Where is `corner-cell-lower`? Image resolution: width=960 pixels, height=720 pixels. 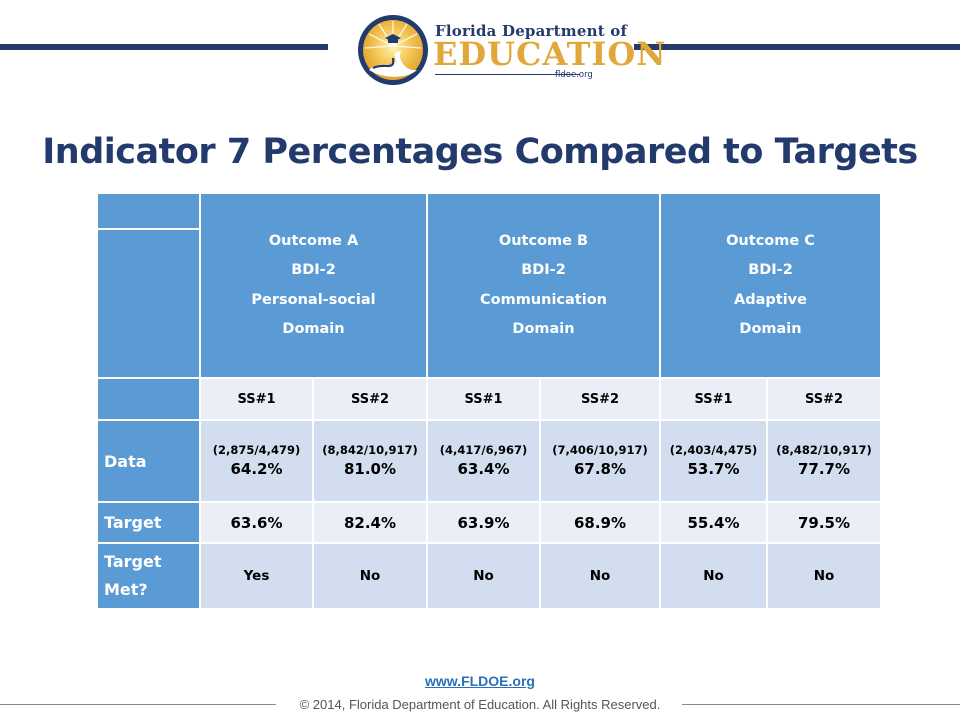
corner-cell-lower is located at coordinates (148, 303).